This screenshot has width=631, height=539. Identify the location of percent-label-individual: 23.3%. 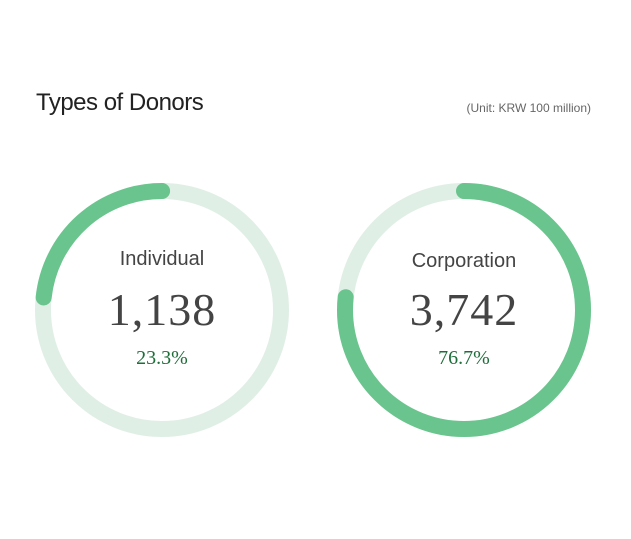
(162, 358).